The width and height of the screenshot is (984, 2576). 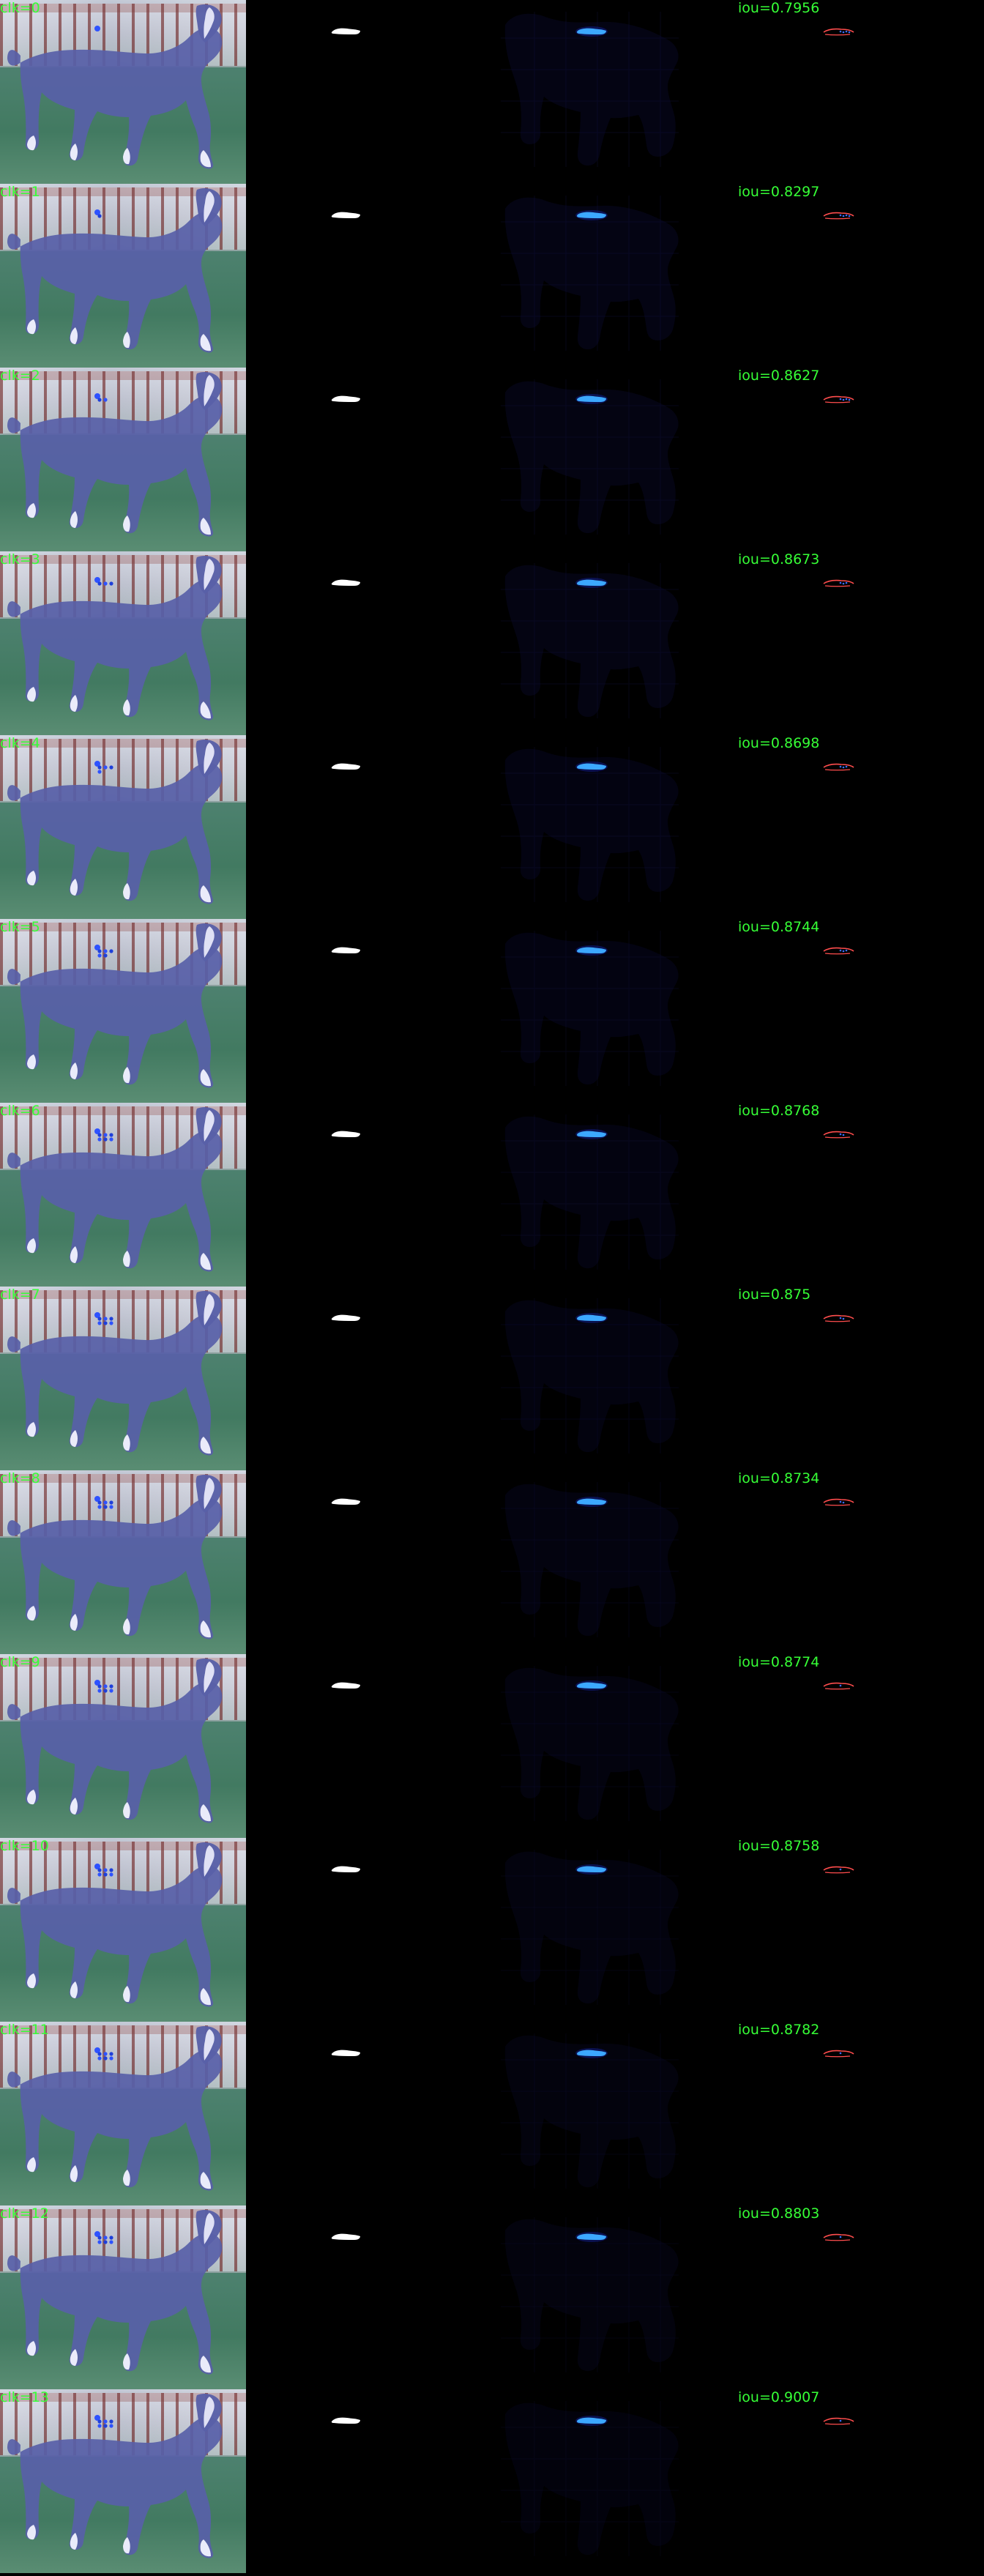 What do you see at coordinates (492, 1562) in the screenshot?
I see `result-row: clk=8 iou=0.8734` at bounding box center [492, 1562].